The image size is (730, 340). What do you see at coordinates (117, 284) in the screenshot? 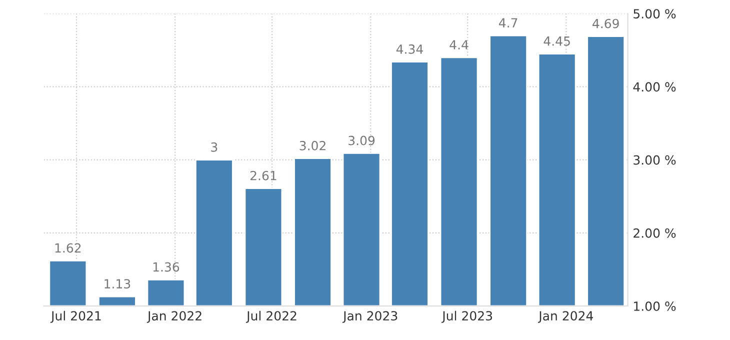
I see `data-label: 1.13` at bounding box center [117, 284].